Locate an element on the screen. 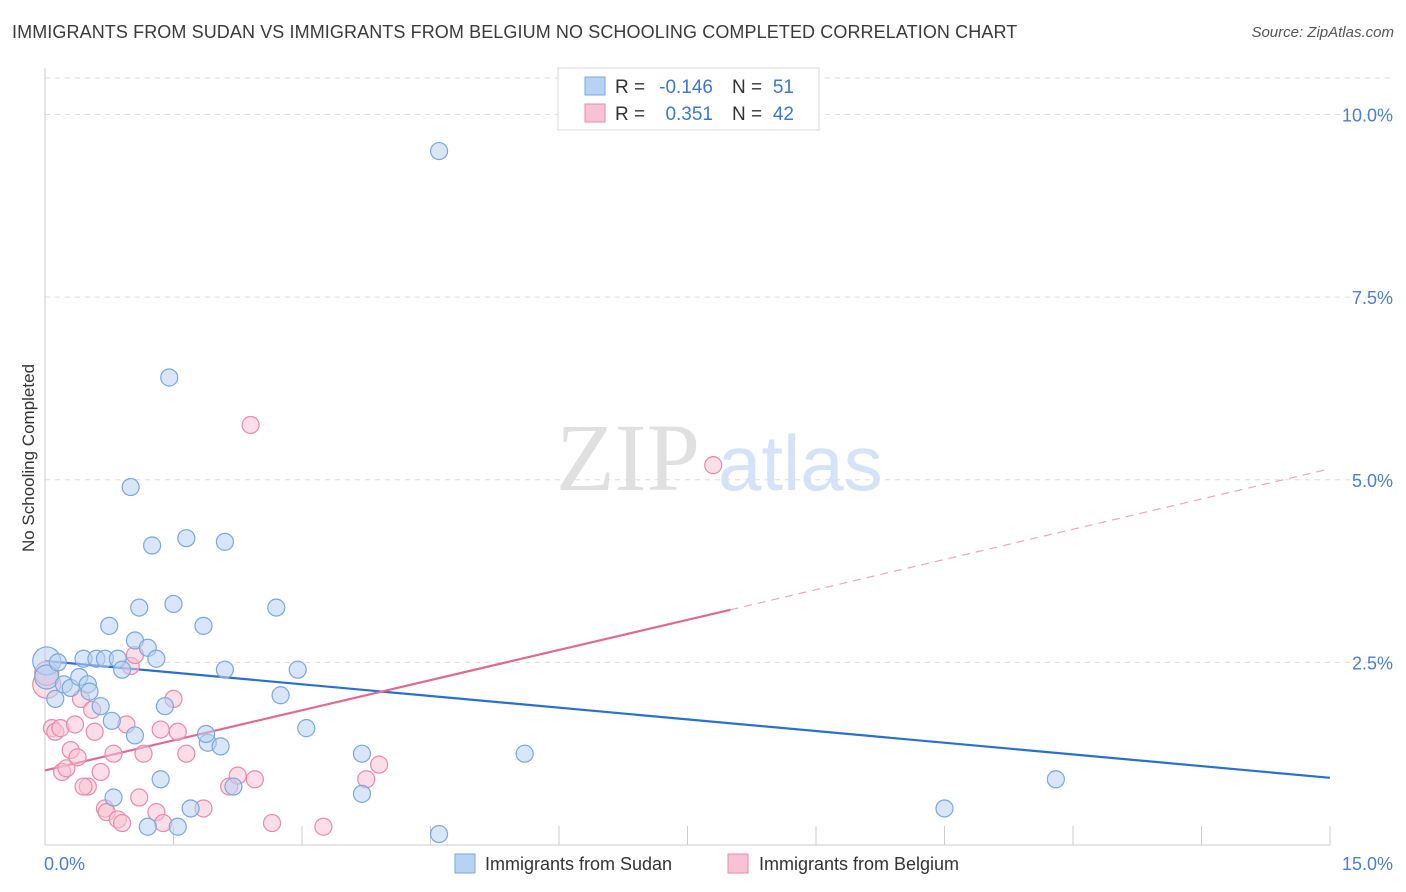  legend-r-label-belgium: R = is located at coordinates (630, 114).